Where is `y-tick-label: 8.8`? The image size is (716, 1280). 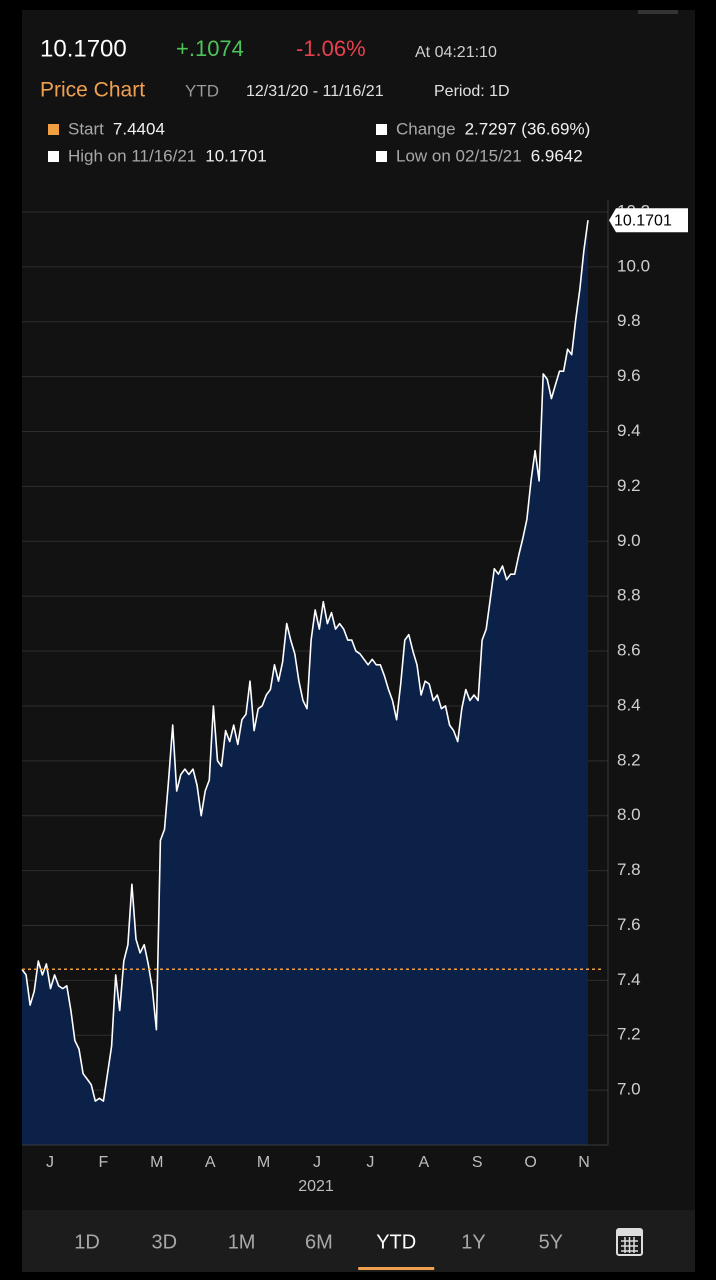 y-tick-label: 8.8 is located at coordinates (629, 595).